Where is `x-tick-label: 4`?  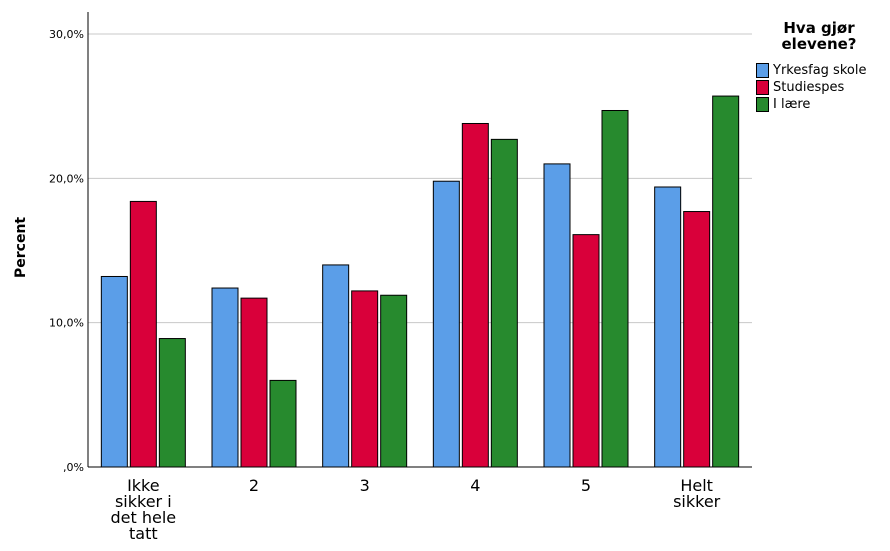 x-tick-label: 4 is located at coordinates (475, 485).